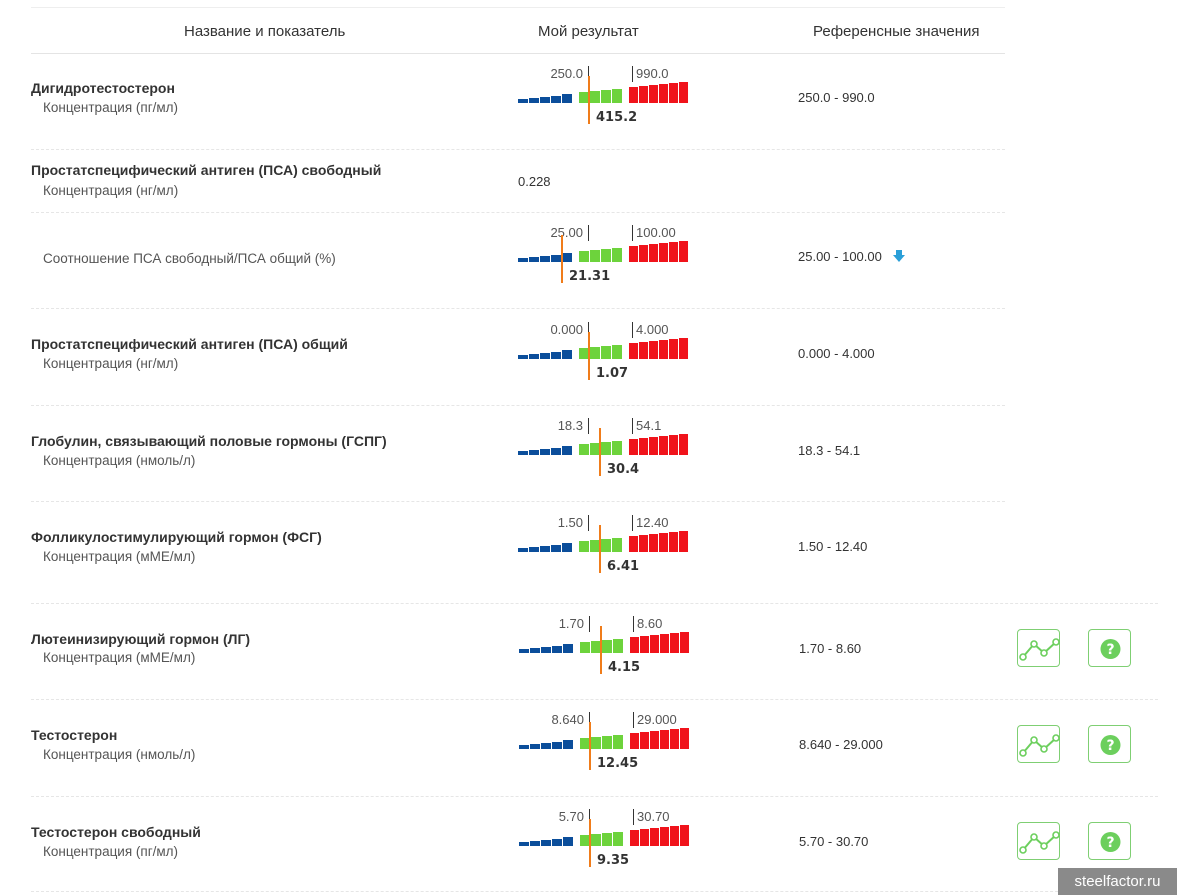  What do you see at coordinates (647, 624) in the screenshot?
I see `range-high-label: 8.60` at bounding box center [647, 624].